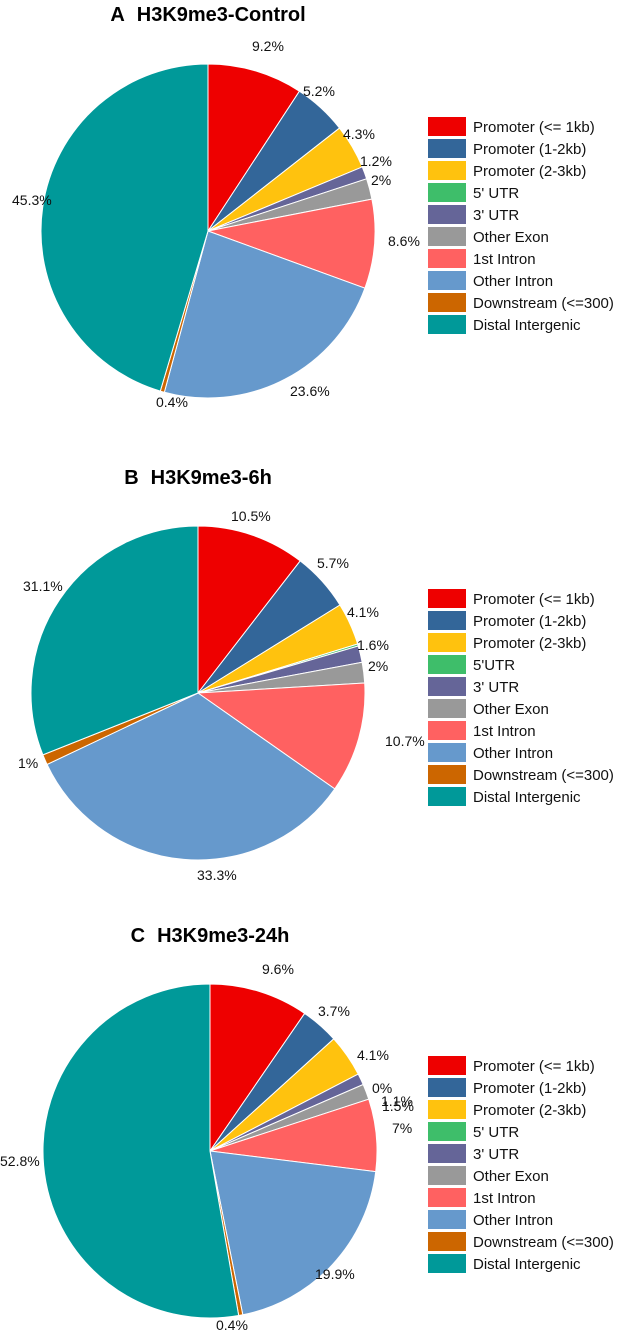 The image size is (641, 1339). Describe the element at coordinates (319, 91) in the screenshot. I see `slice-label-promoter-1-2kb: 5.2%` at that location.